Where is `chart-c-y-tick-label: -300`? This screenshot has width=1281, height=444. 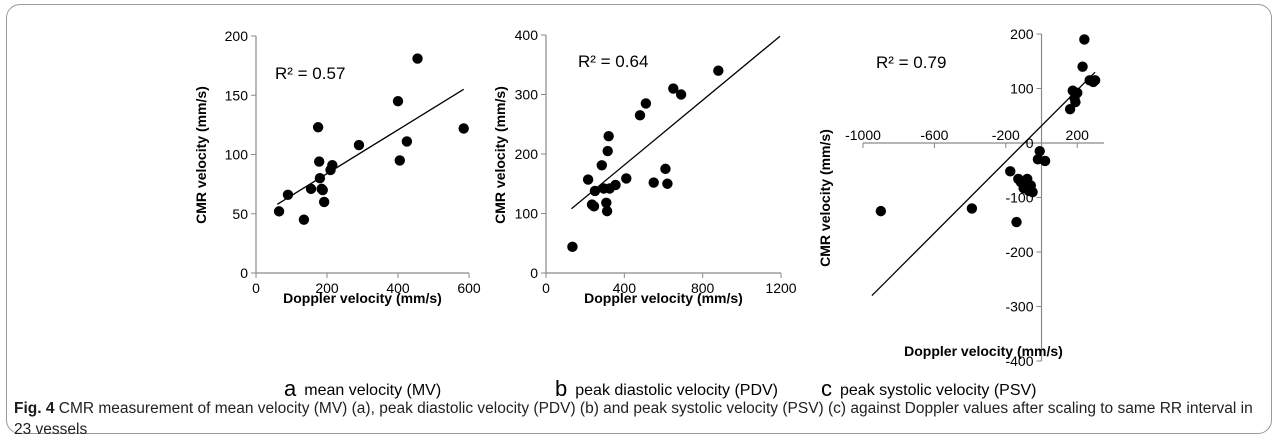 chart-c-y-tick-label: -300 is located at coordinates (1019, 307).